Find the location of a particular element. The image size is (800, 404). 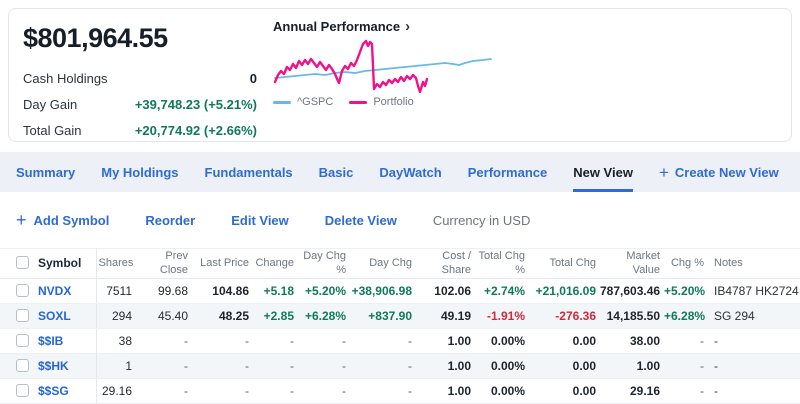

performance-line-chart is located at coordinates (382, 66).